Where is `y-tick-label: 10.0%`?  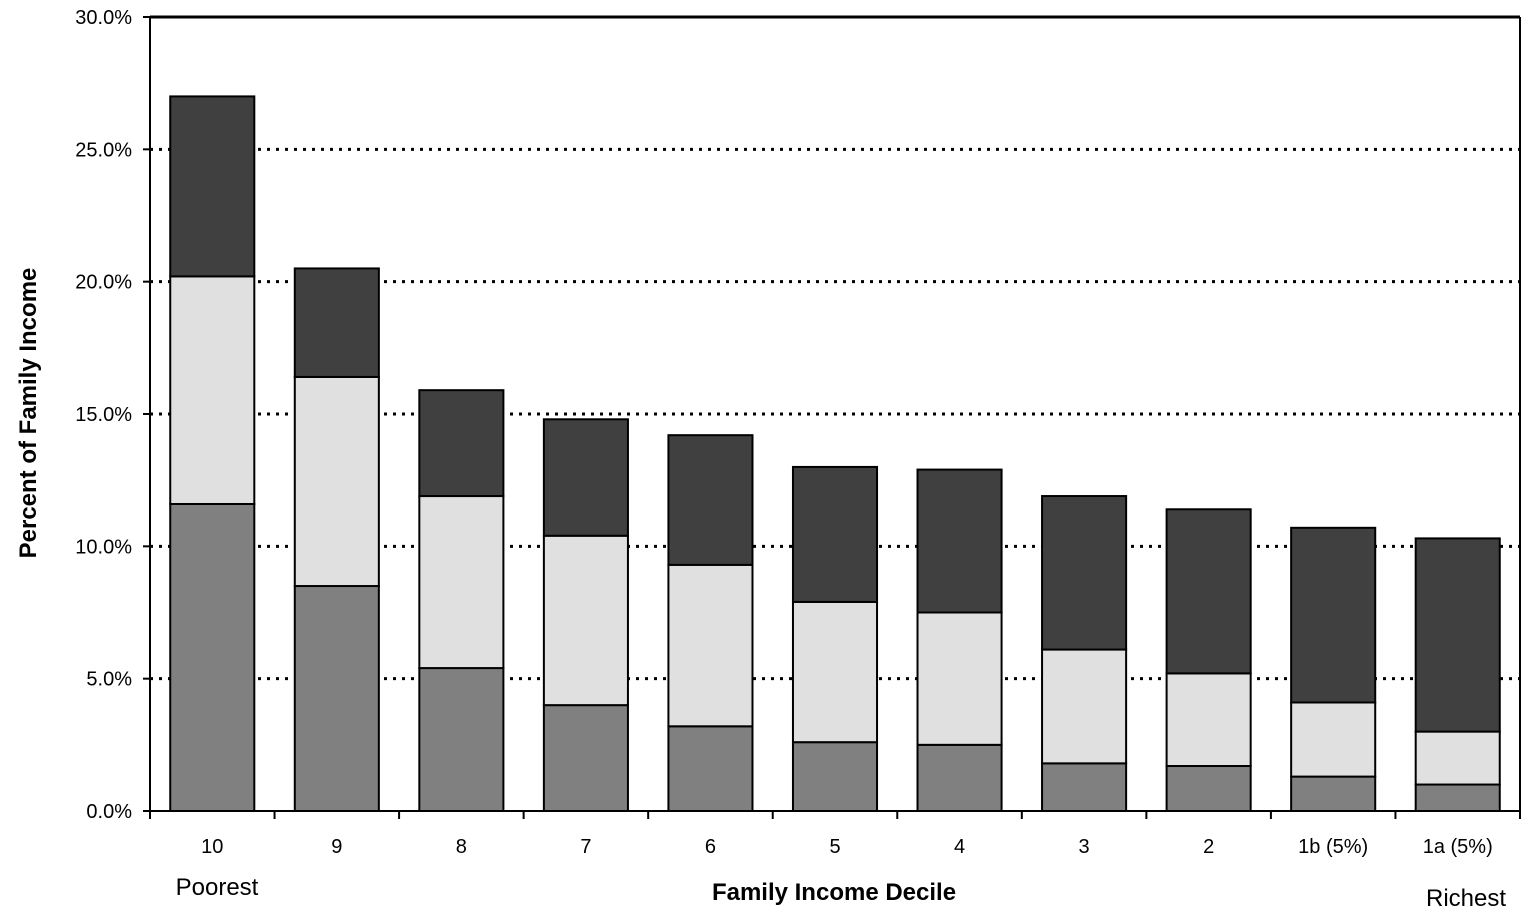 y-tick-label: 10.0% is located at coordinates (103, 547).